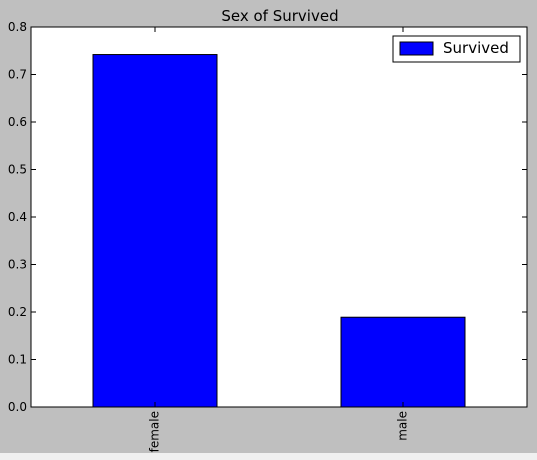 This screenshot has height=460, width=537. Describe the element at coordinates (17, 217) in the screenshot. I see `y-tick-label: 0.4` at that location.